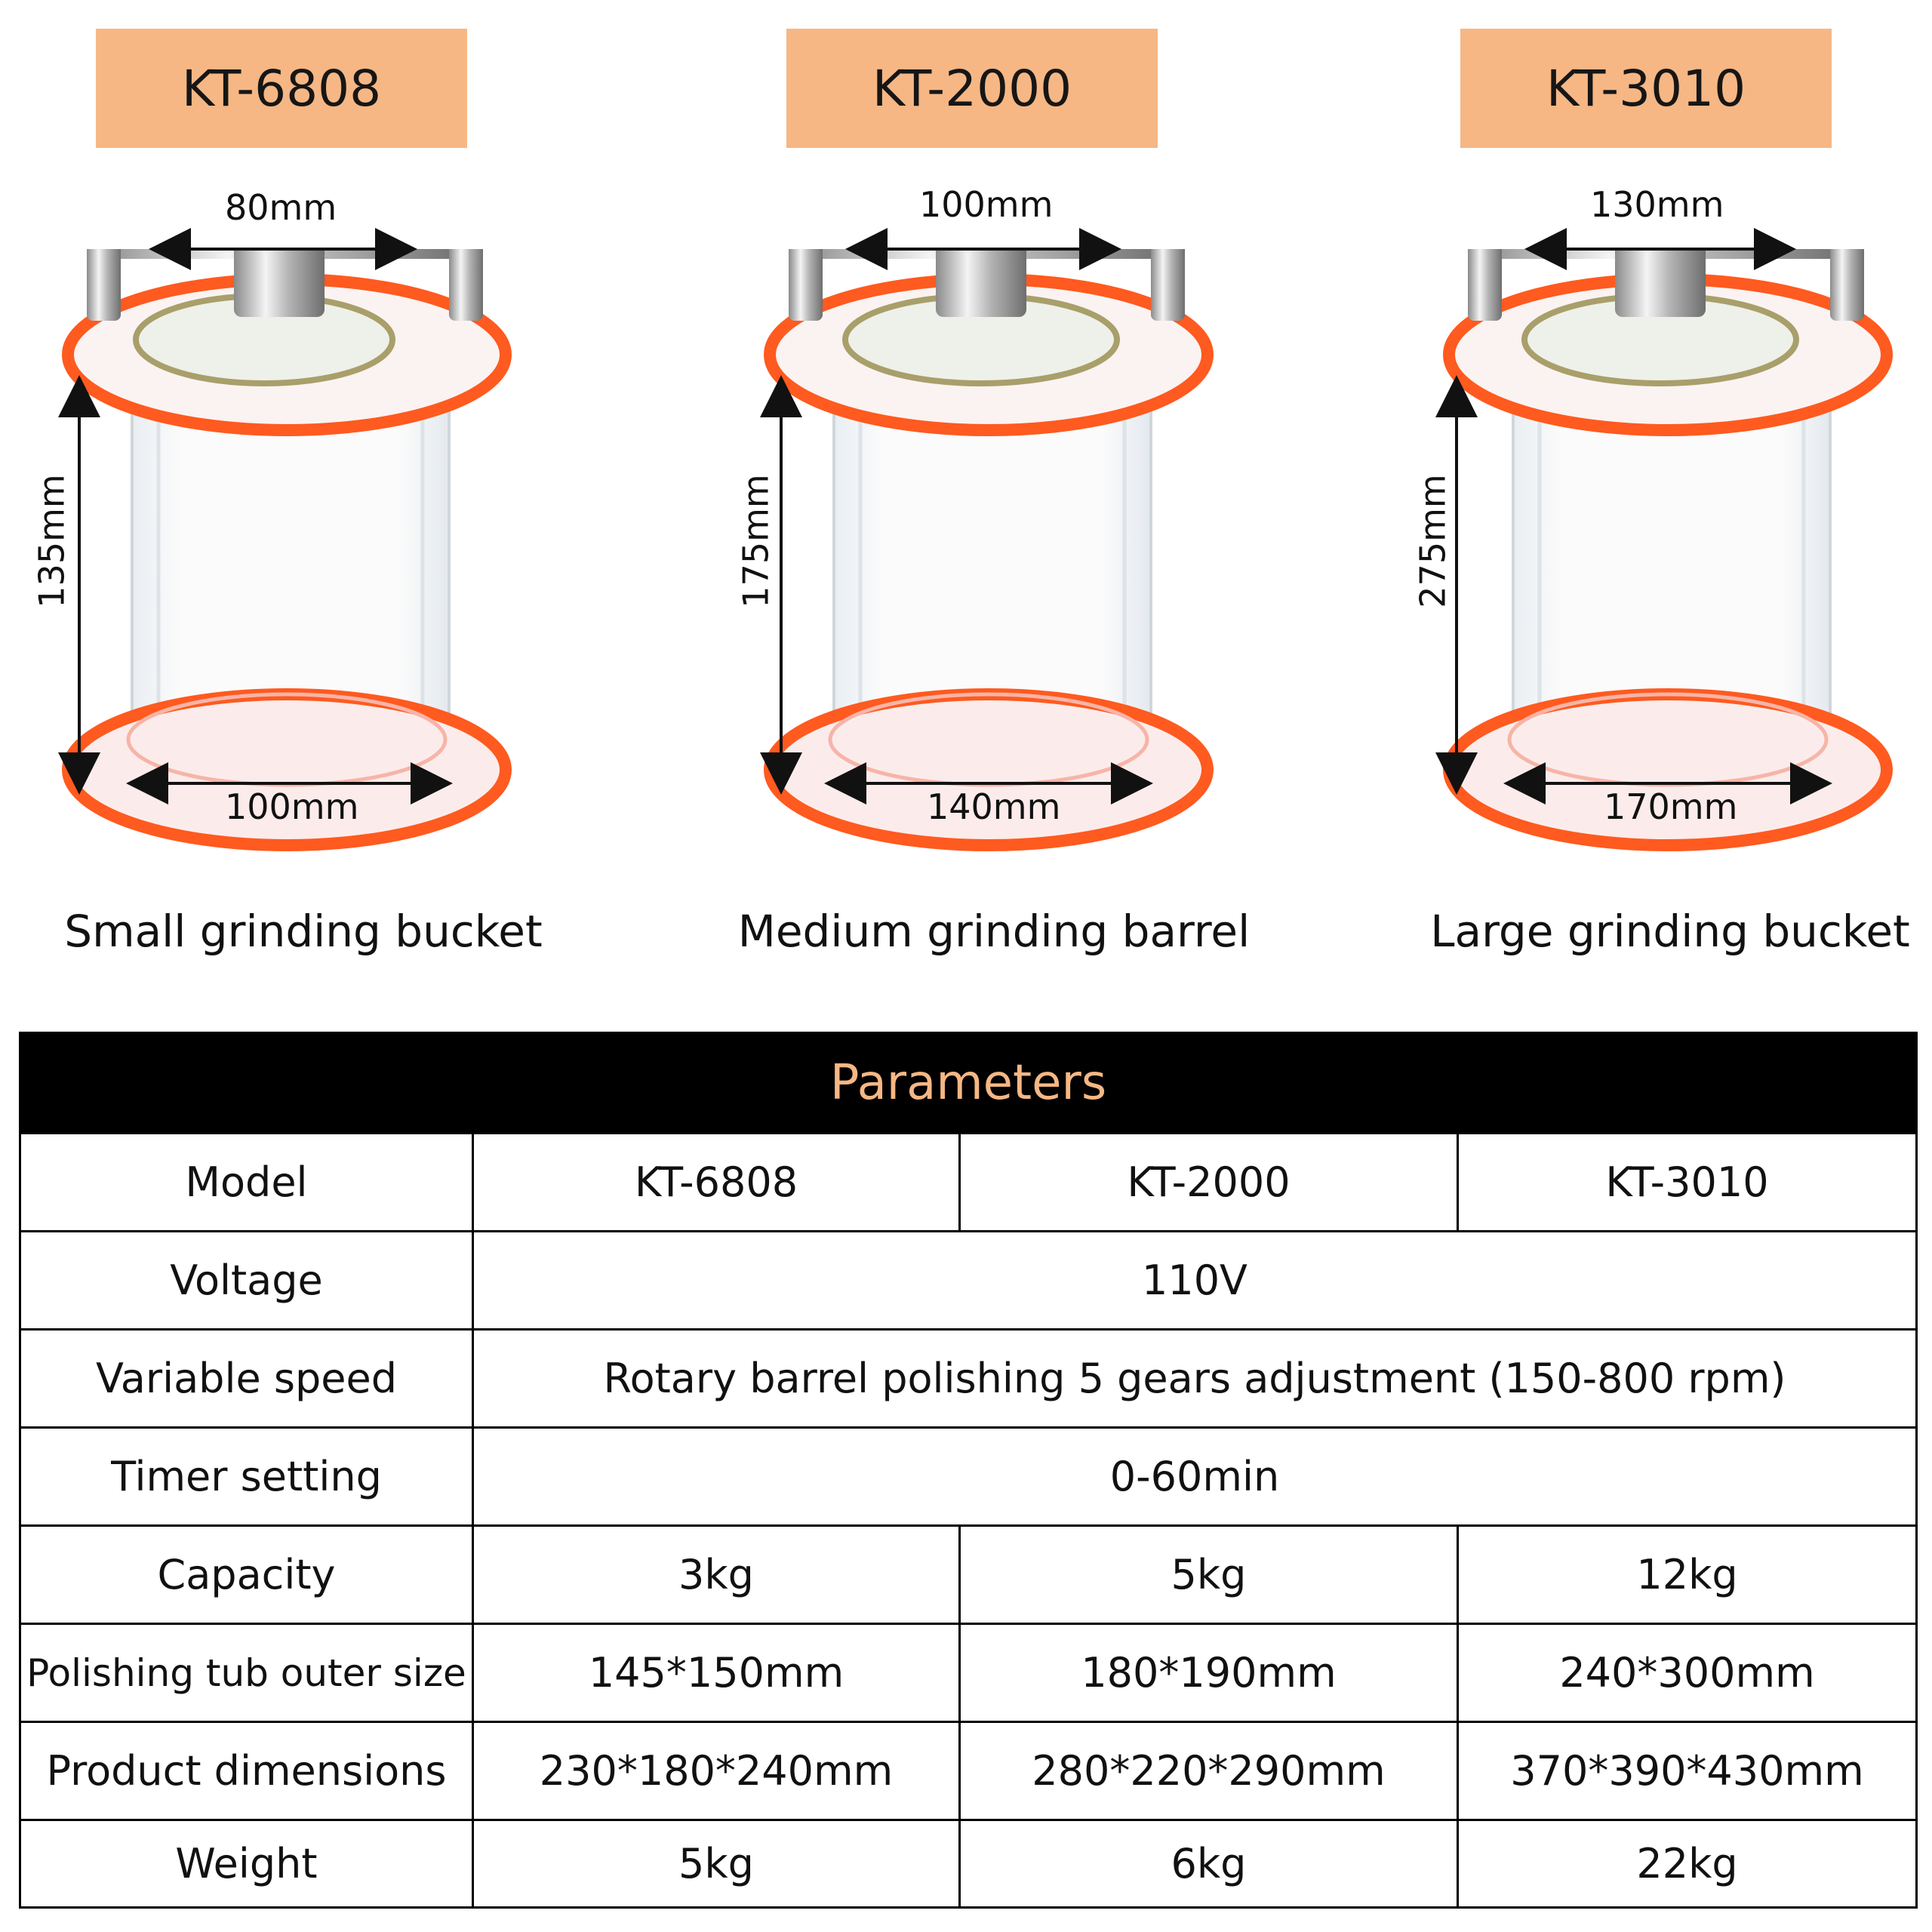 The image size is (1932, 1932). What do you see at coordinates (247, 1182) in the screenshot?
I see `row-label: Model` at bounding box center [247, 1182].